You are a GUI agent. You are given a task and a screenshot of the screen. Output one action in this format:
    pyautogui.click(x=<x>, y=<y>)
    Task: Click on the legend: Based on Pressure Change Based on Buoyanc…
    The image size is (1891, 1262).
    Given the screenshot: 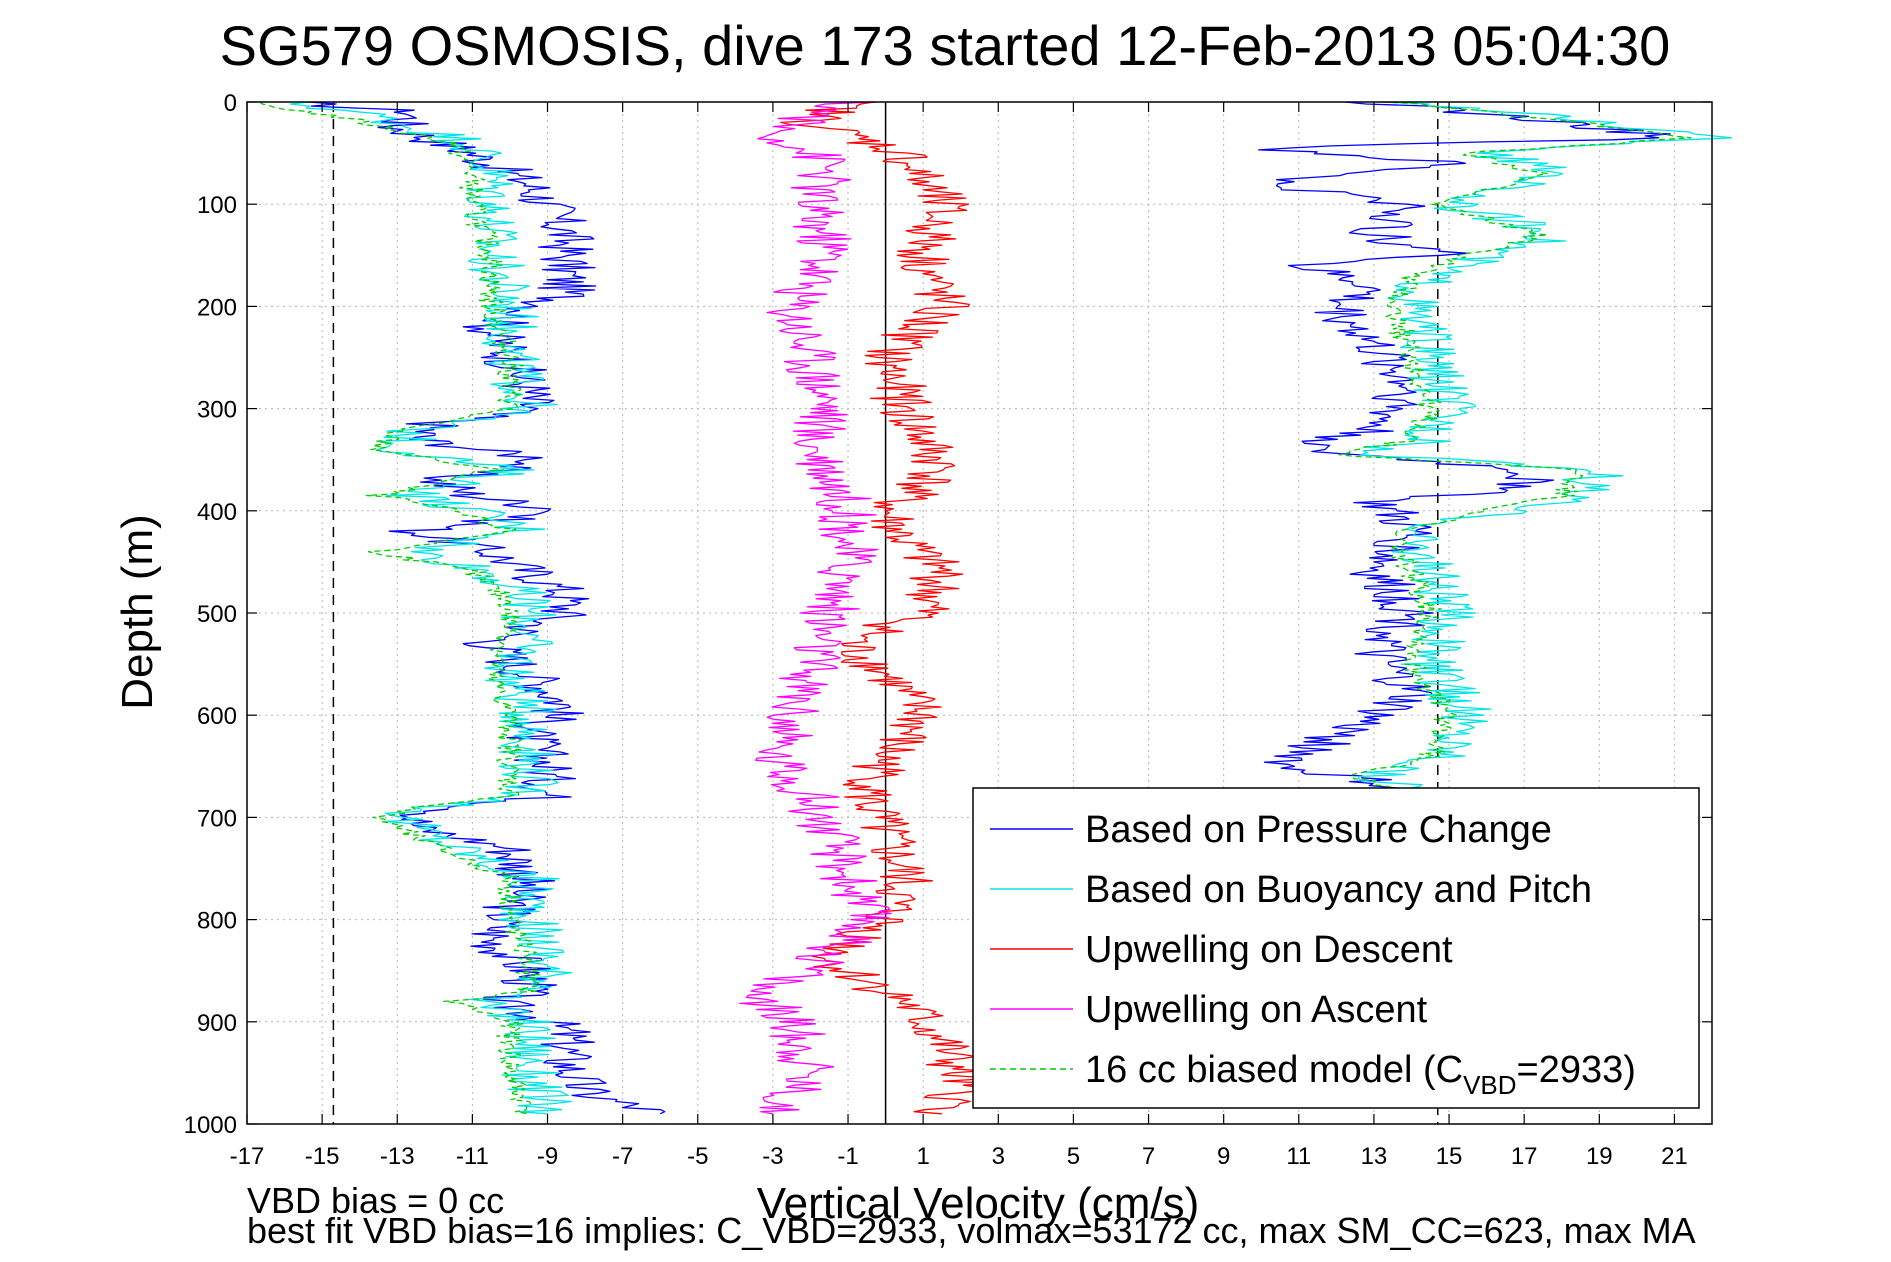 What is the action you would take?
    pyautogui.click(x=1336, y=948)
    